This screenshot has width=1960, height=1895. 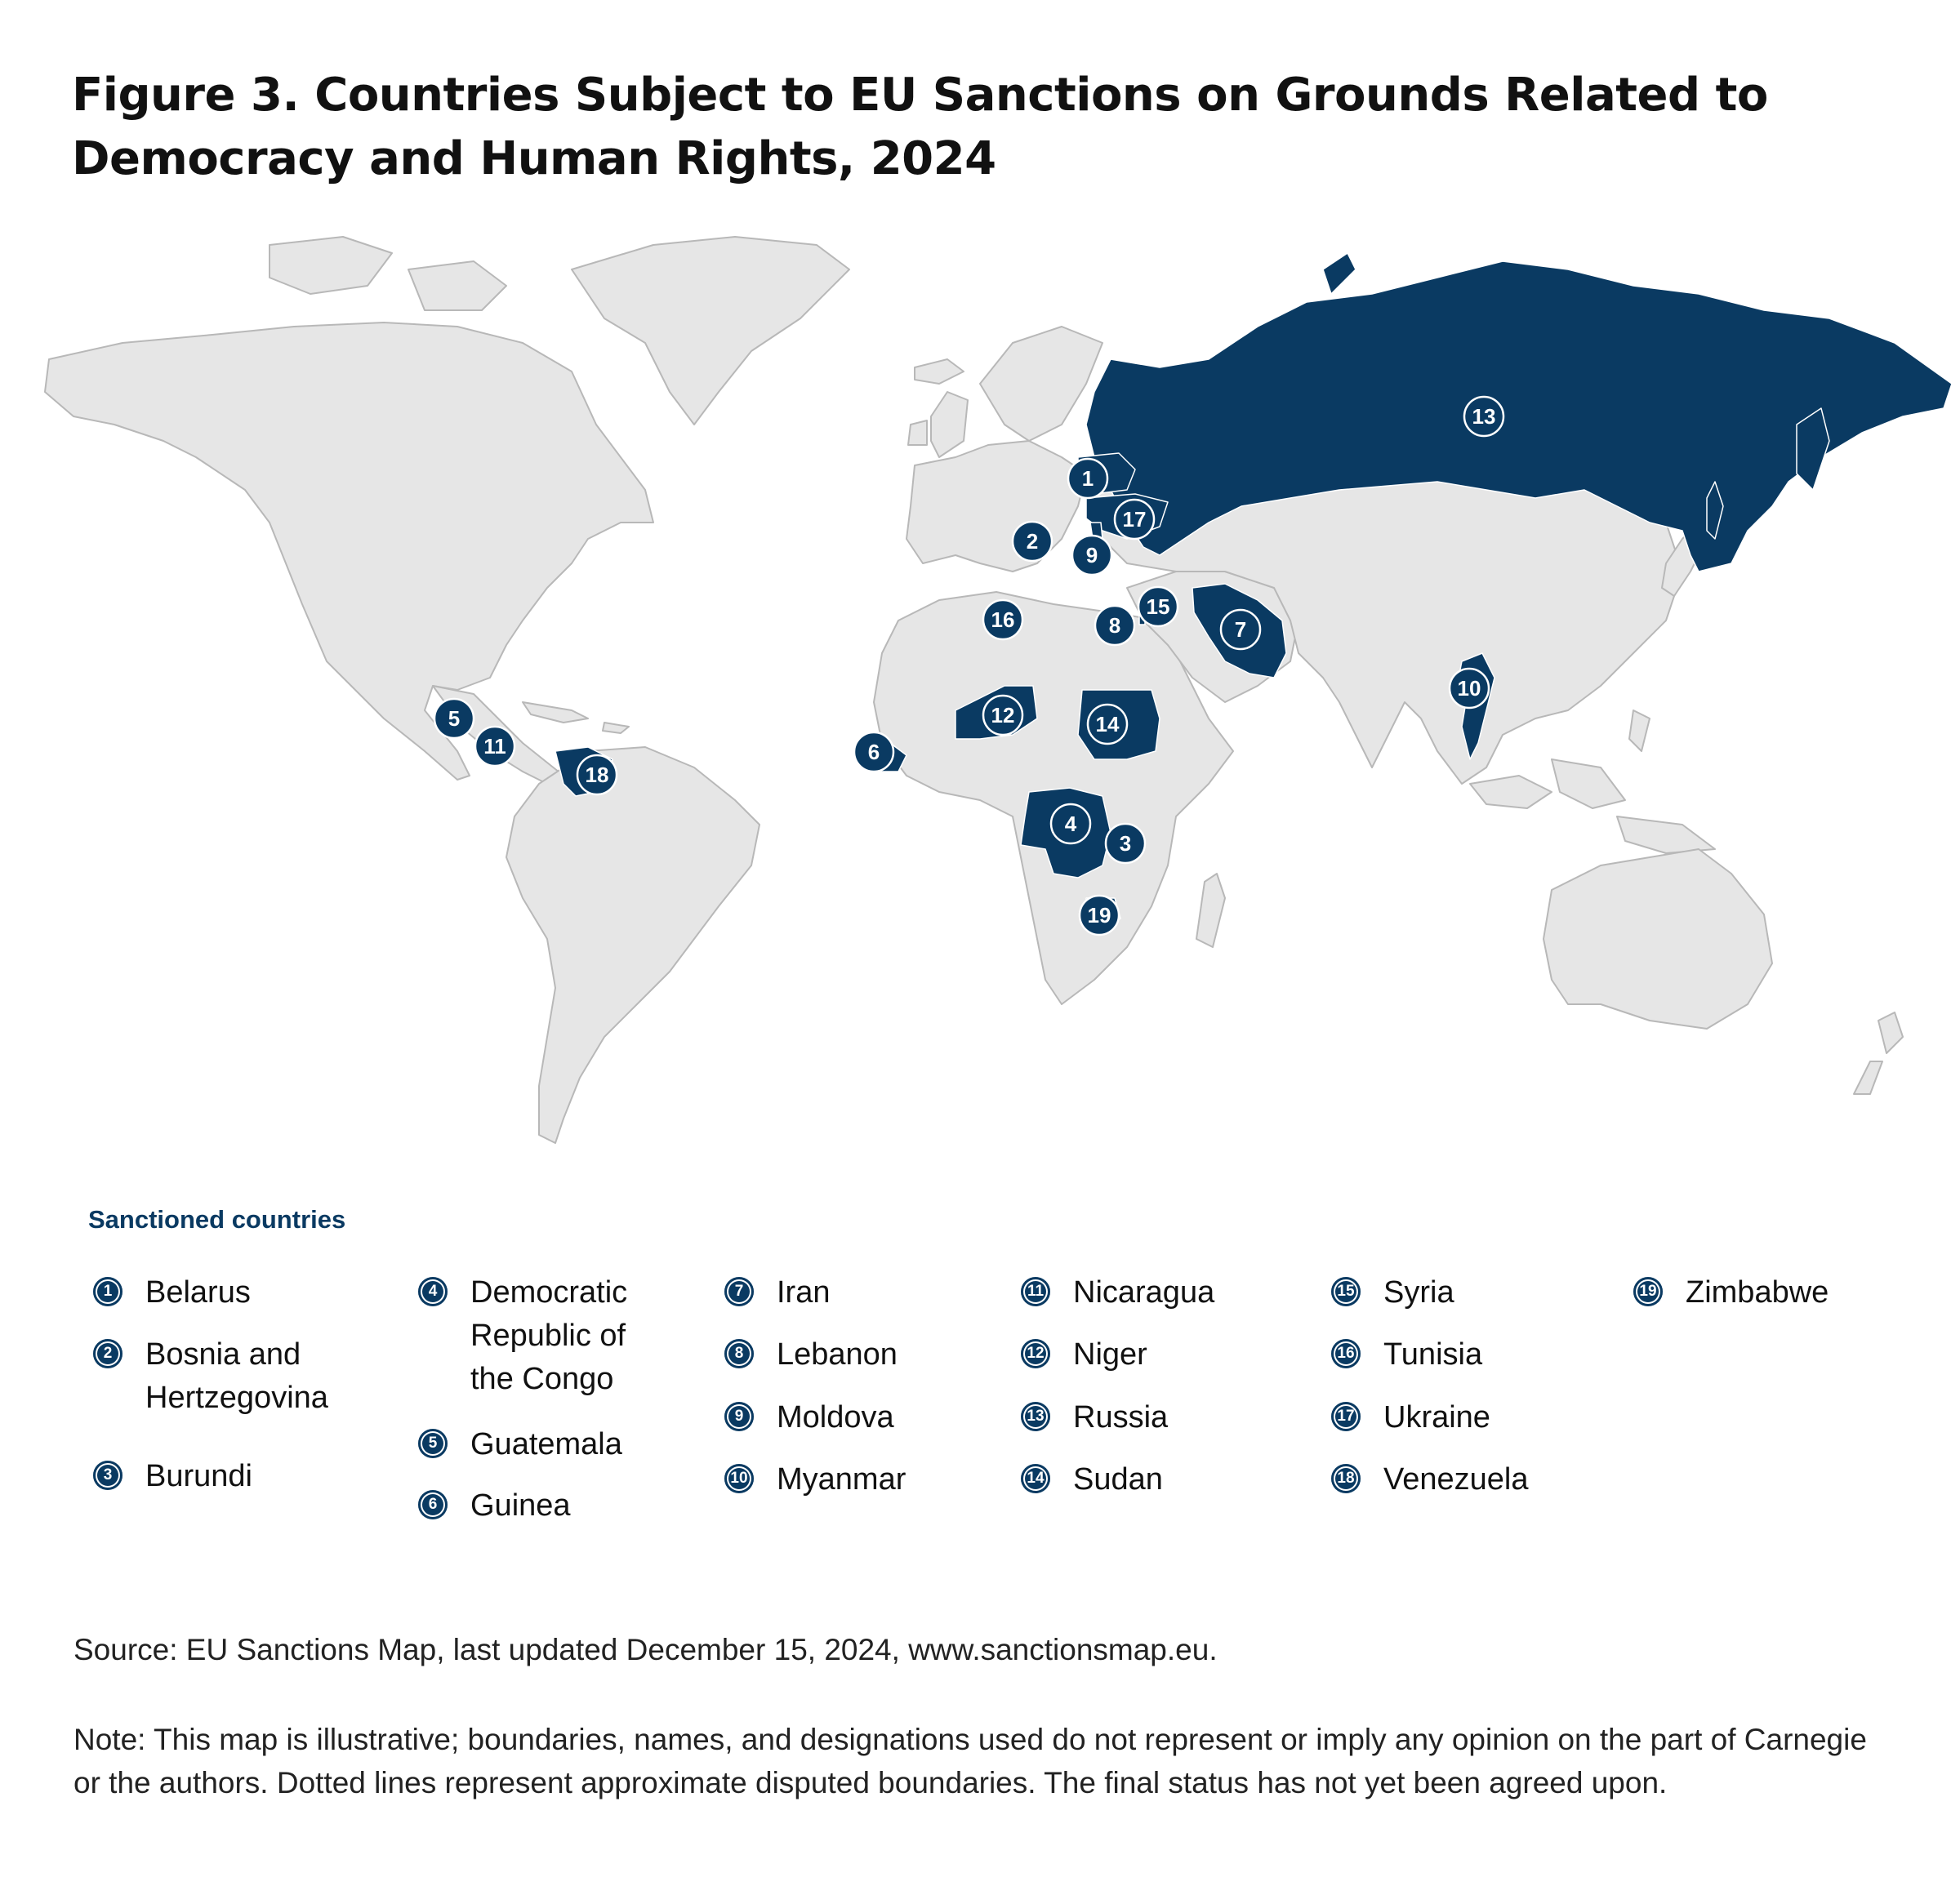 I want to click on marker-16: 16, so click(x=1003, y=619).